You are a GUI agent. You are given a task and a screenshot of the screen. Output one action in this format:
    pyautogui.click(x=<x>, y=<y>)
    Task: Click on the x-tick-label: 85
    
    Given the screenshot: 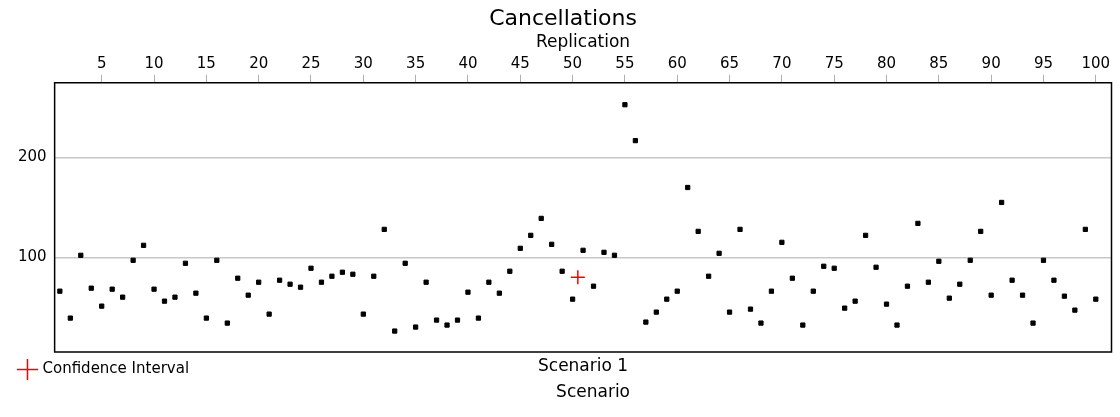 What is the action you would take?
    pyautogui.click(x=939, y=62)
    